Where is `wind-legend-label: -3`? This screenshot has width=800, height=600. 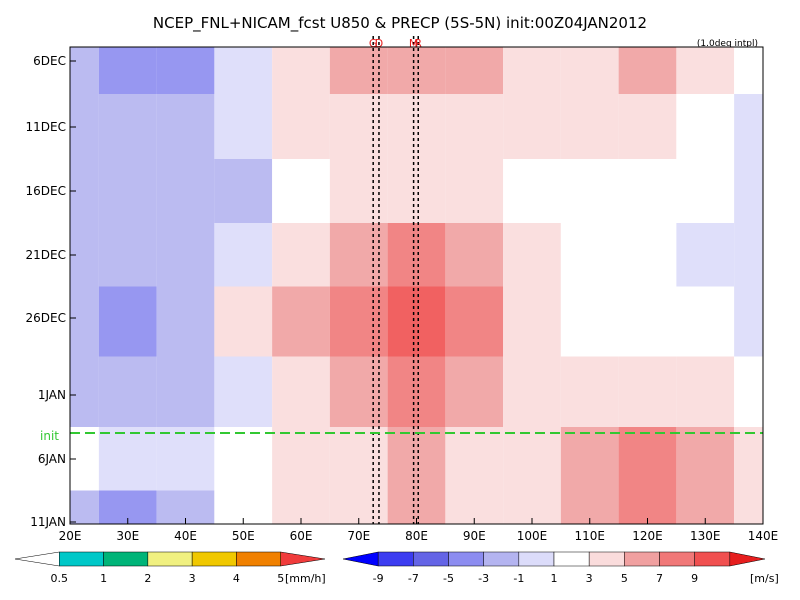 wind-legend-label: -3 is located at coordinates (483, 578).